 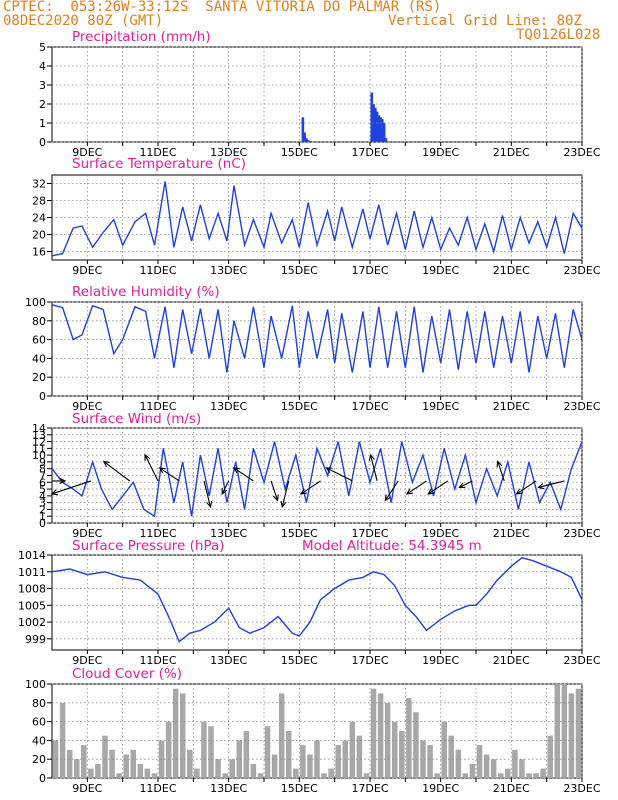 What do you see at coordinates (87, 270) in the screenshot?
I see `temperature-x-tick-label: 9DEC` at bounding box center [87, 270].